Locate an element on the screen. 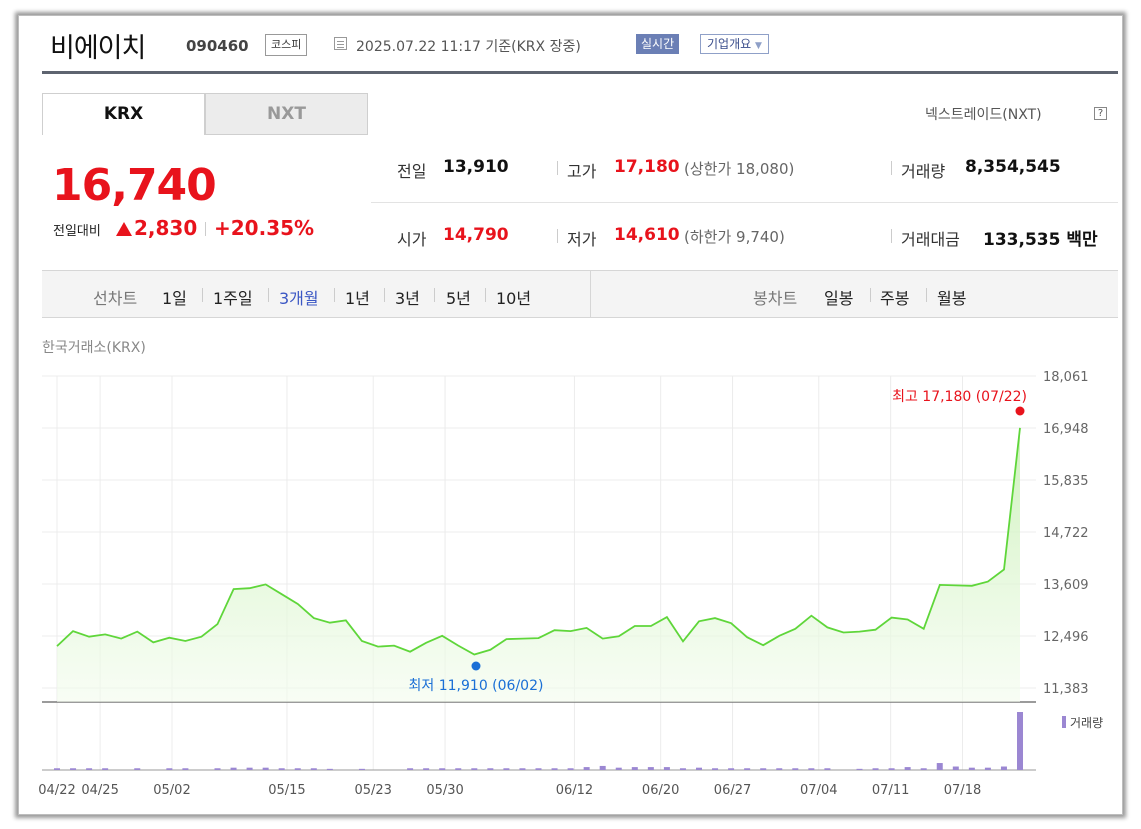 The image size is (1141, 829). tab-monthly-candle: 월봉 is located at coordinates (952, 298).